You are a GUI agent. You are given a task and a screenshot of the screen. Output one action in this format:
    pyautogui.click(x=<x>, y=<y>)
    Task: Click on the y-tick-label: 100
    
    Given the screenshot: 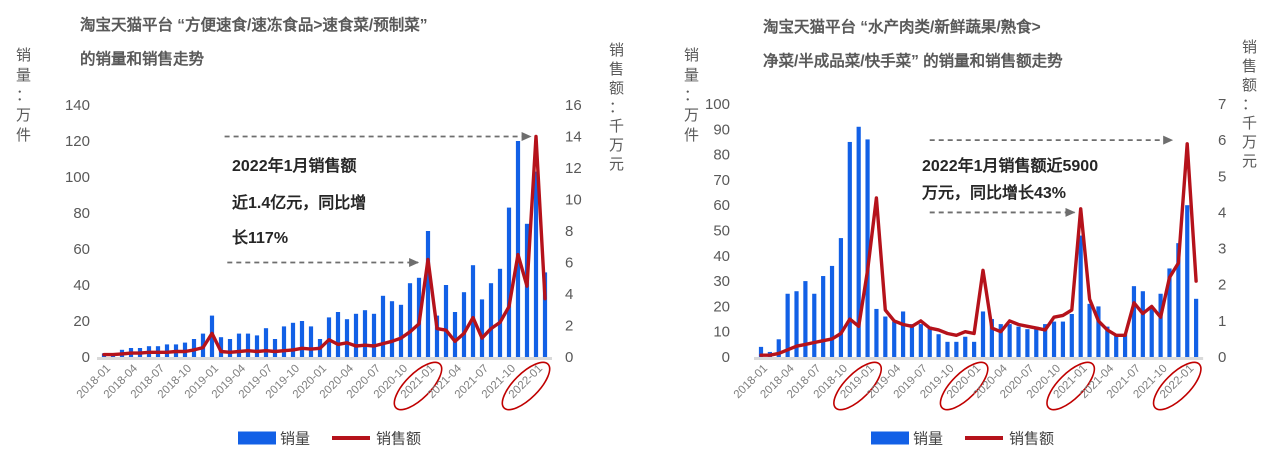 What is the action you would take?
    pyautogui.click(x=717, y=104)
    